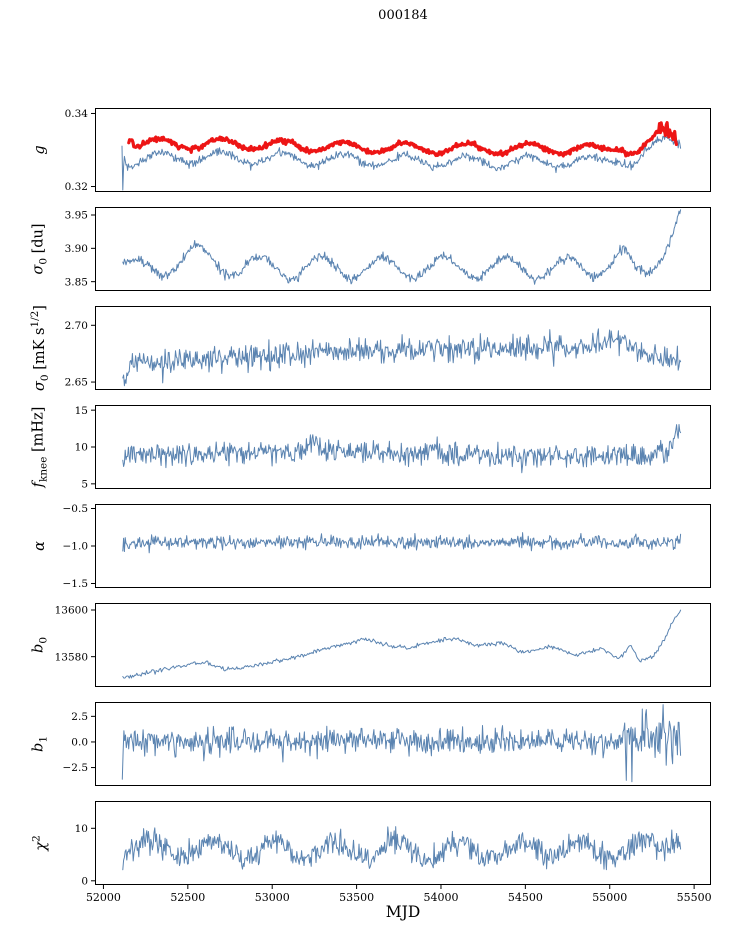 The height and width of the screenshot is (944, 729). I want to click on panel-svg-b1: −2.5 0.0 2.5, so click(387, 744).